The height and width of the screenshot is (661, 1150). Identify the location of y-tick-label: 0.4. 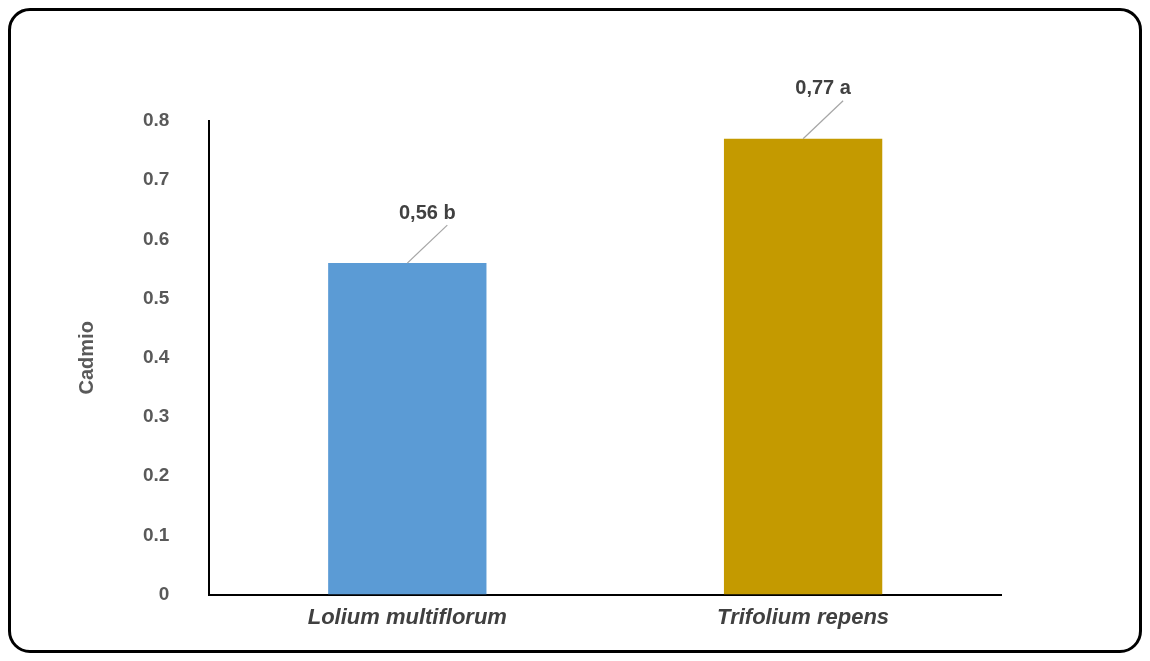
(156, 357).